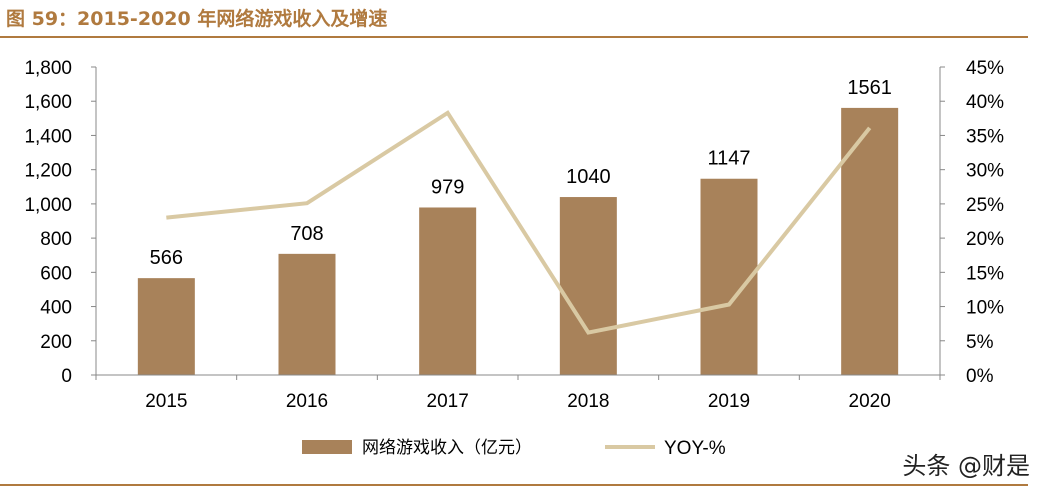 The width and height of the screenshot is (1046, 490). Describe the element at coordinates (48, 136) in the screenshot. I see `left-tick-label: 1,400` at that location.